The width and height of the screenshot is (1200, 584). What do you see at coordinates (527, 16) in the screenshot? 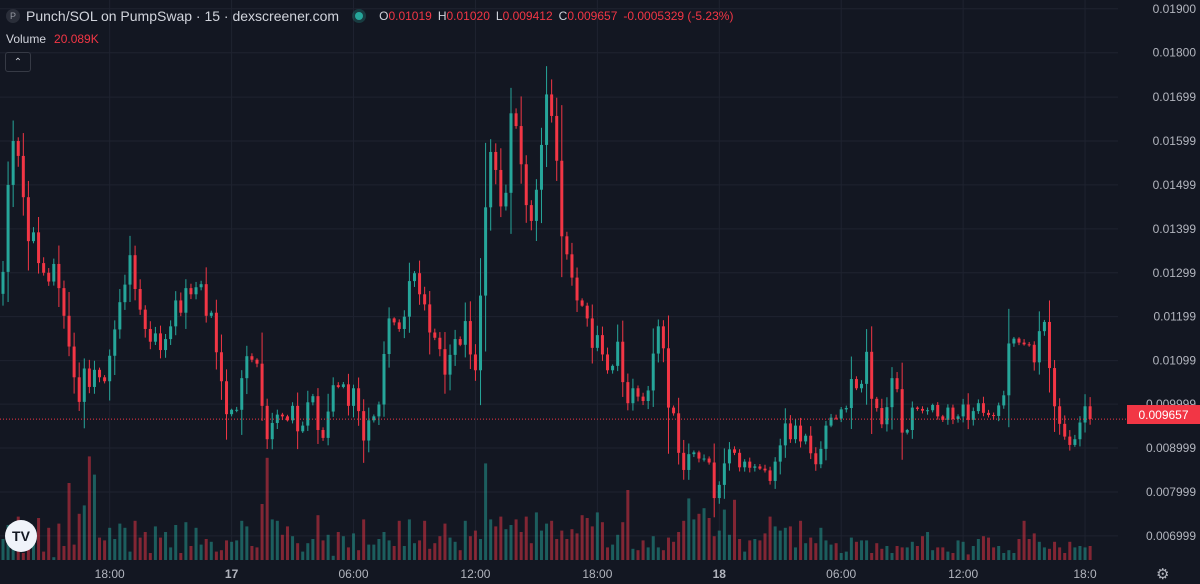
I see `low-value: 0.009412` at bounding box center [527, 16].